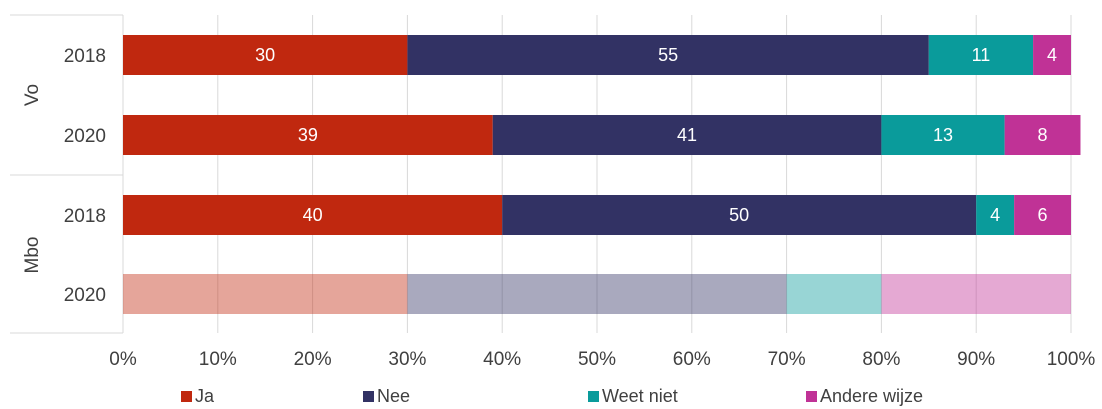 The height and width of the screenshot is (409, 1102). I want to click on data-label: 8, so click(1043, 135).